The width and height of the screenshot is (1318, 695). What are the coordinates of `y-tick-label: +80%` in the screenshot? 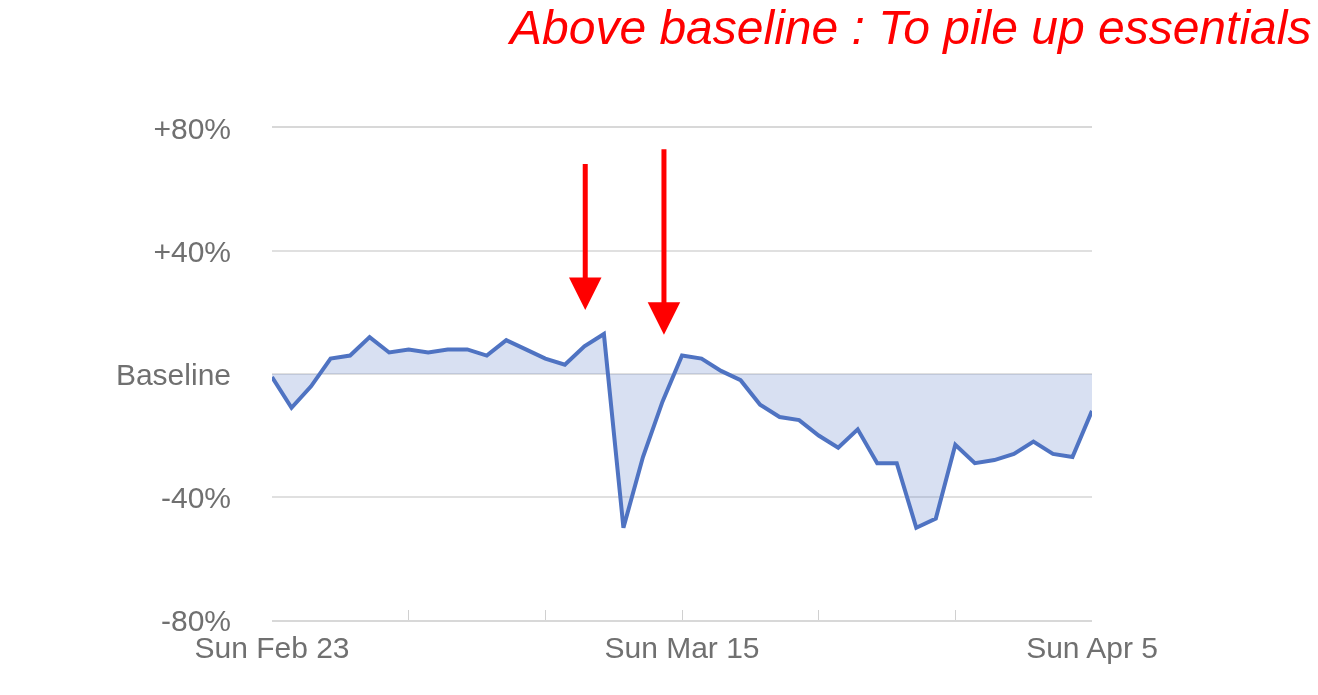 It's located at (192, 128).